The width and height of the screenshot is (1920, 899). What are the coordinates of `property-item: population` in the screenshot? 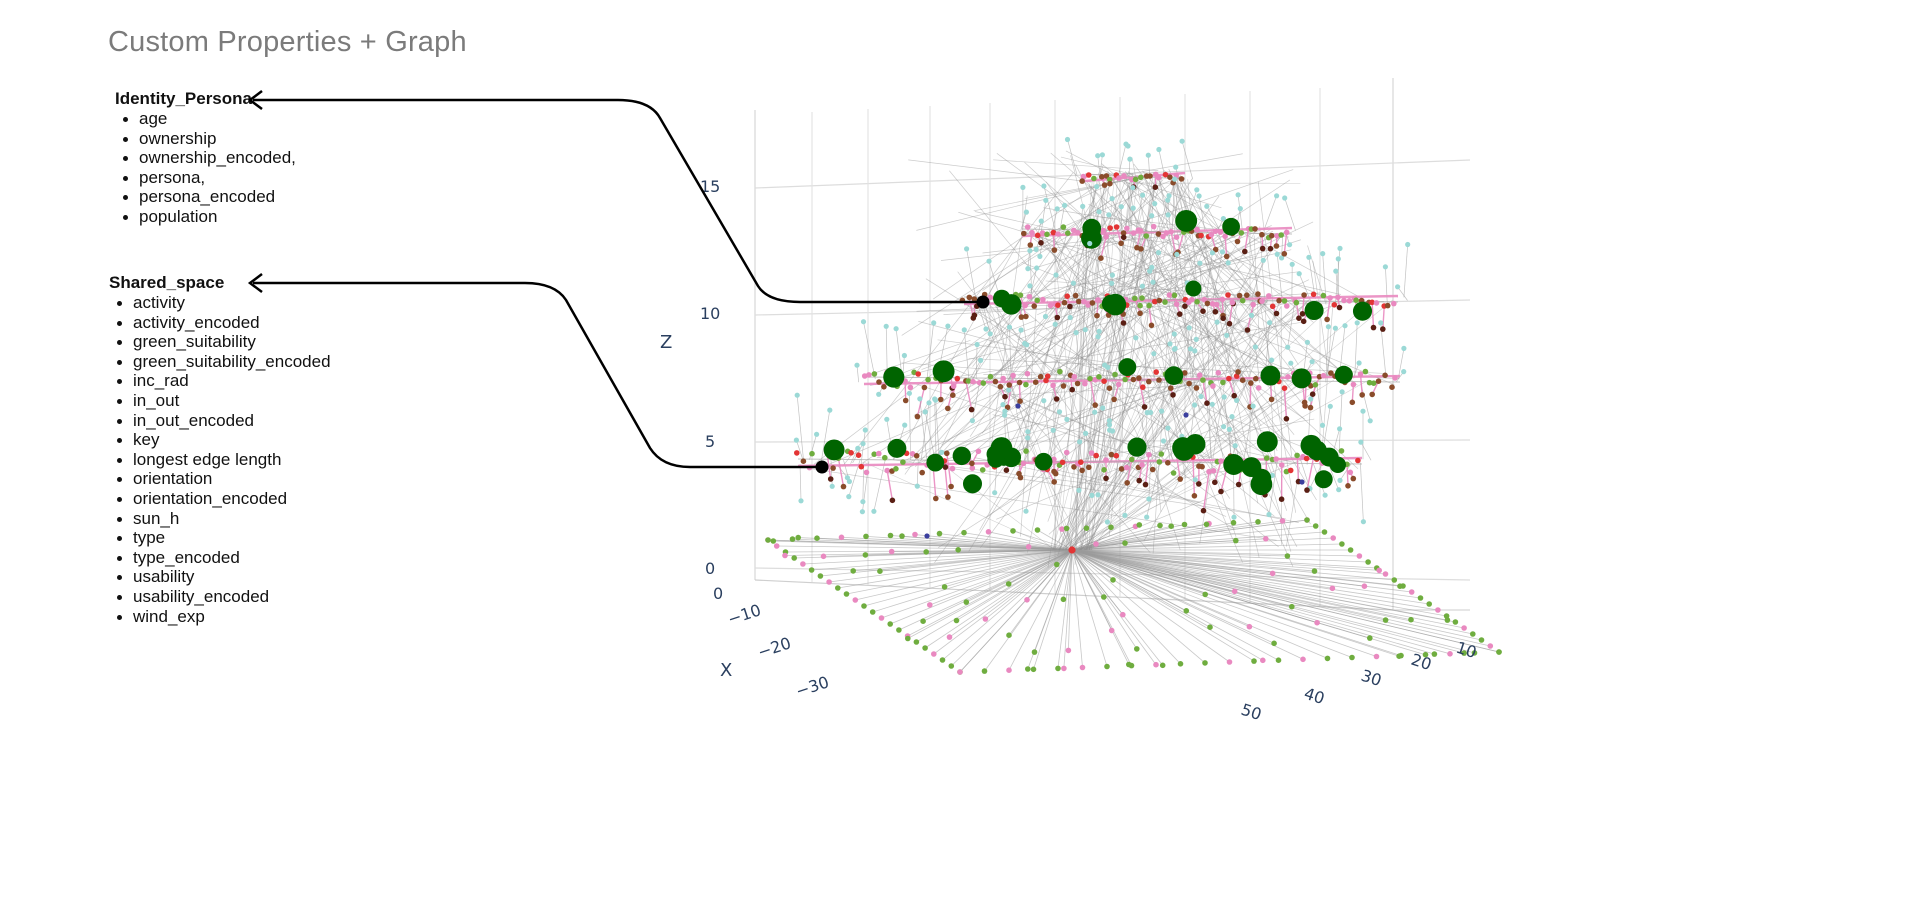 It's located at (208, 217).